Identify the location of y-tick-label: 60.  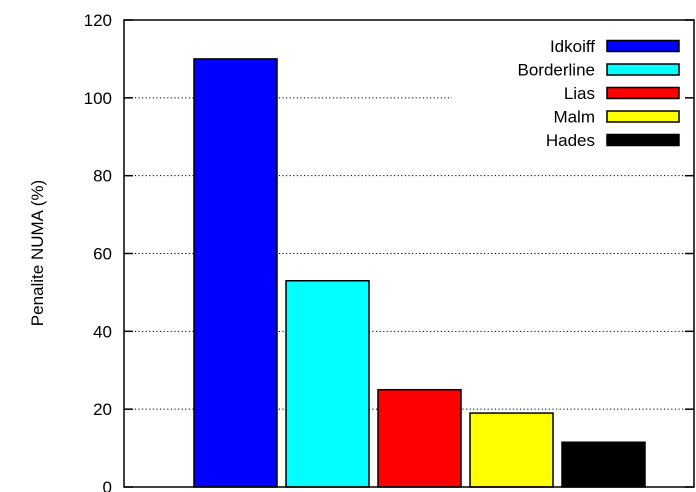
(102, 254).